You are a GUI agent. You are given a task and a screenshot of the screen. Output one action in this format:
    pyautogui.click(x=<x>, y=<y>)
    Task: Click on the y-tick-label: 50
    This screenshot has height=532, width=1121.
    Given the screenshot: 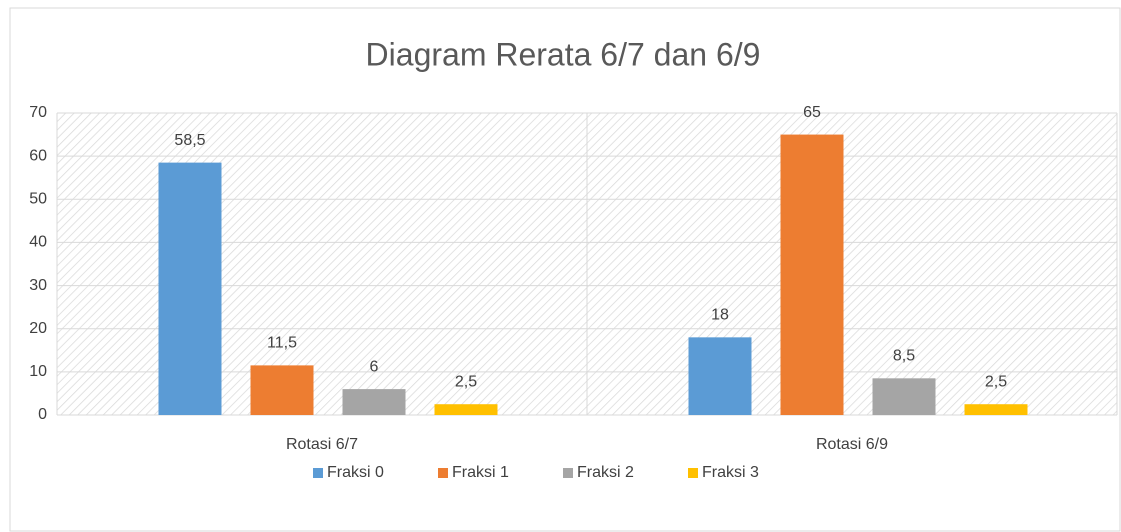 What is the action you would take?
    pyautogui.click(x=38, y=199)
    